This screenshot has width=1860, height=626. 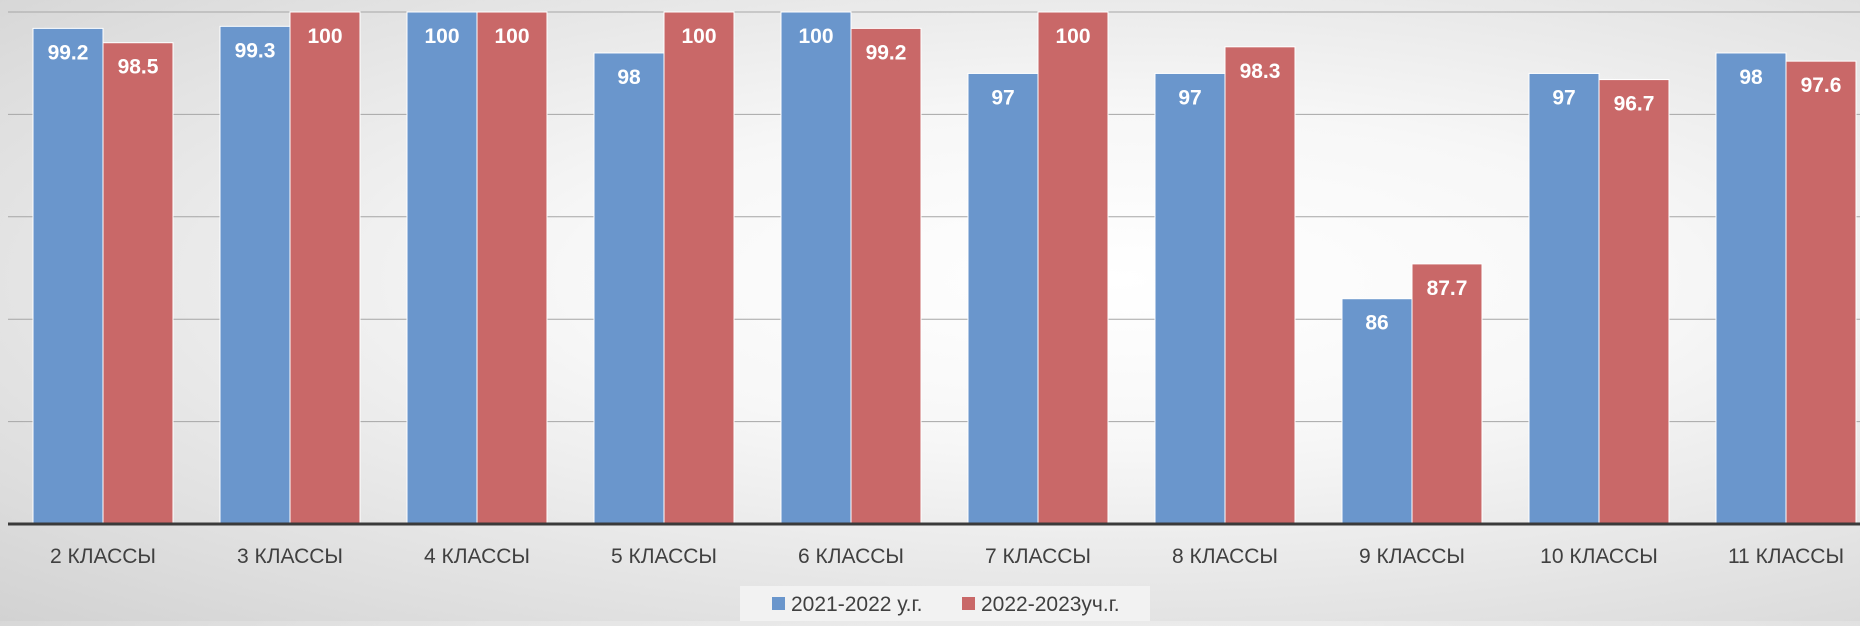 What do you see at coordinates (290, 556) in the screenshot?
I see `x-tick-label: 3 КЛАССЫ` at bounding box center [290, 556].